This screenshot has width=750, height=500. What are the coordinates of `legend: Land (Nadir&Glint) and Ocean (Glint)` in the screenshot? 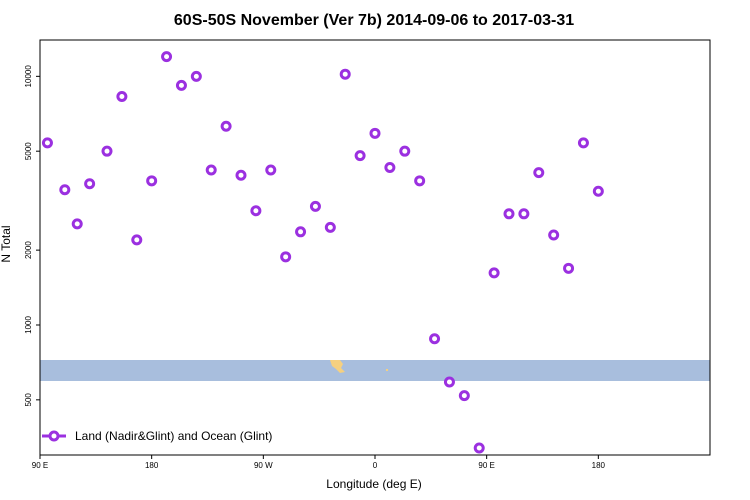 It's located at (157, 436).